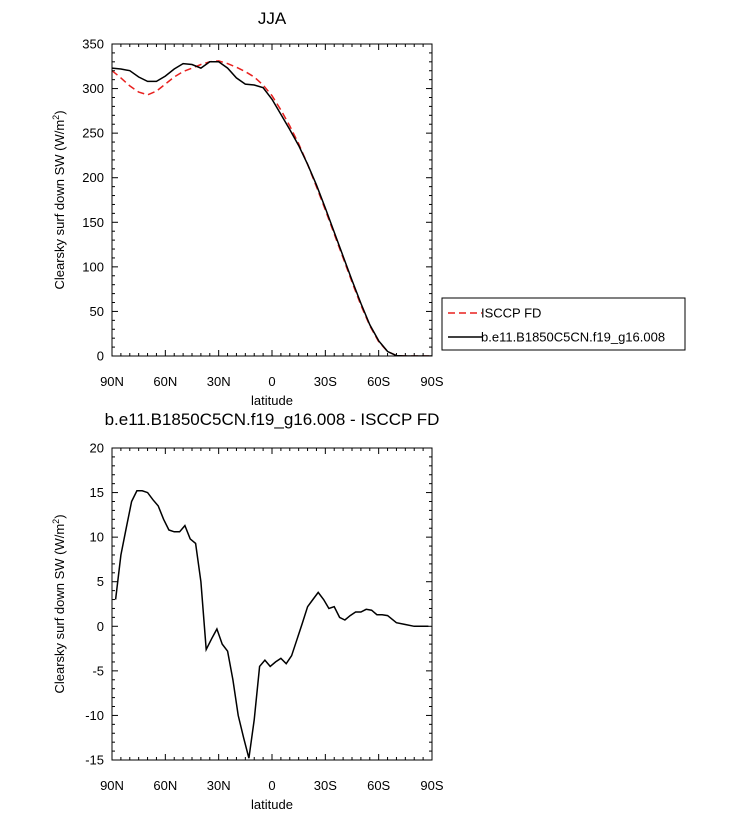 This screenshot has width=733, height=820. What do you see at coordinates (93, 222) in the screenshot?
I see `y-tick-label: 150` at bounding box center [93, 222].